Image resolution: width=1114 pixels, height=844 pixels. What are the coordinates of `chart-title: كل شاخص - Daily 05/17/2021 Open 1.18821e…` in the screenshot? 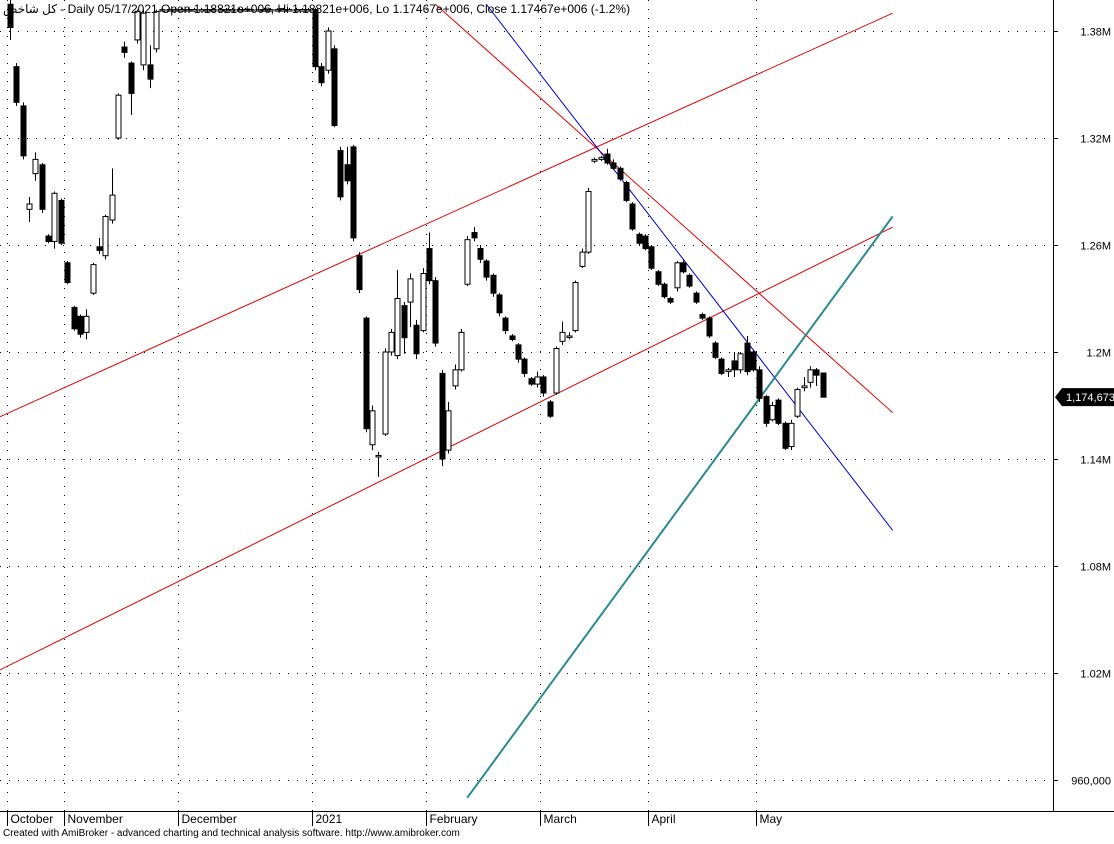 It's located at (316, 9).